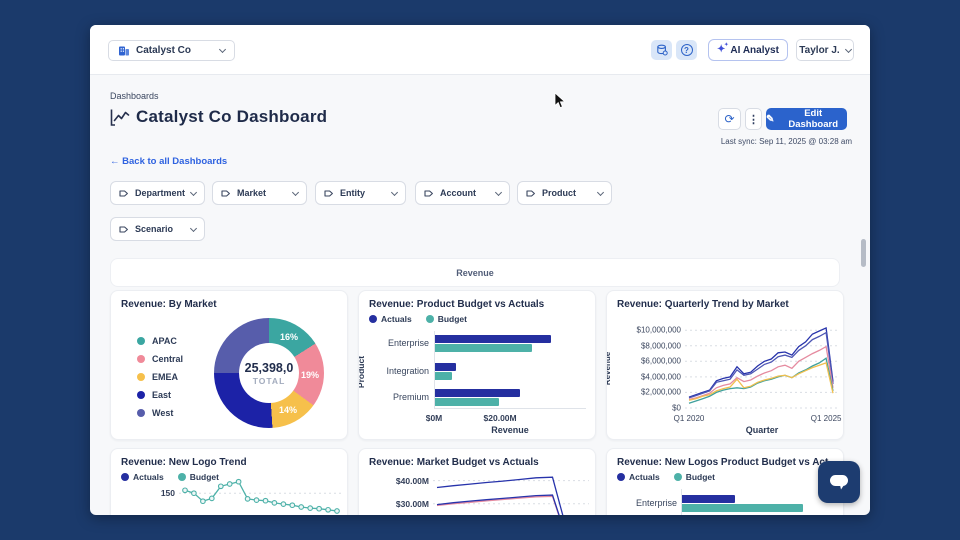  I want to click on legend-label: East, so click(162, 395).